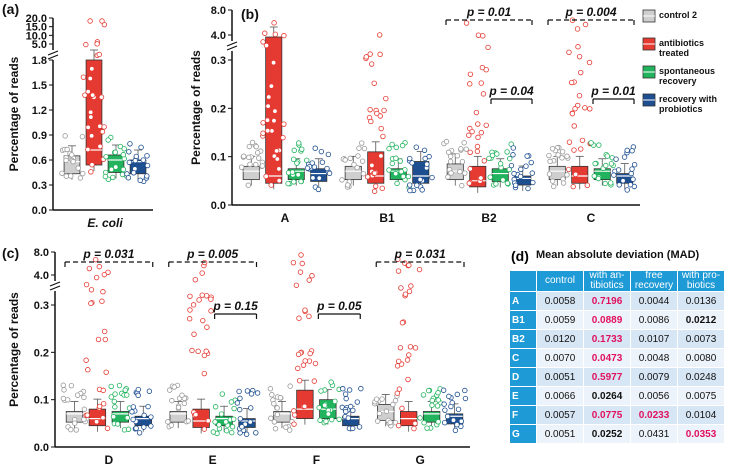 The image size is (733, 467). Describe the element at coordinates (196, 107) in the screenshot. I see `y-axis-label: Percentage of reads` at that location.